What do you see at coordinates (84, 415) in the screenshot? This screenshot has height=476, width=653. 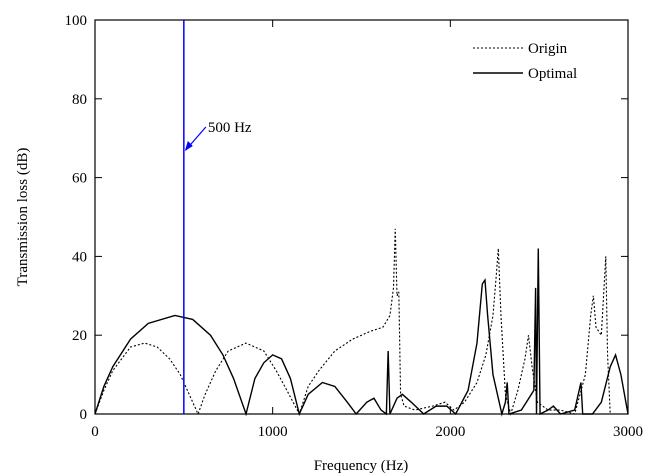 I see `y-tick-label: 0` at bounding box center [84, 415].